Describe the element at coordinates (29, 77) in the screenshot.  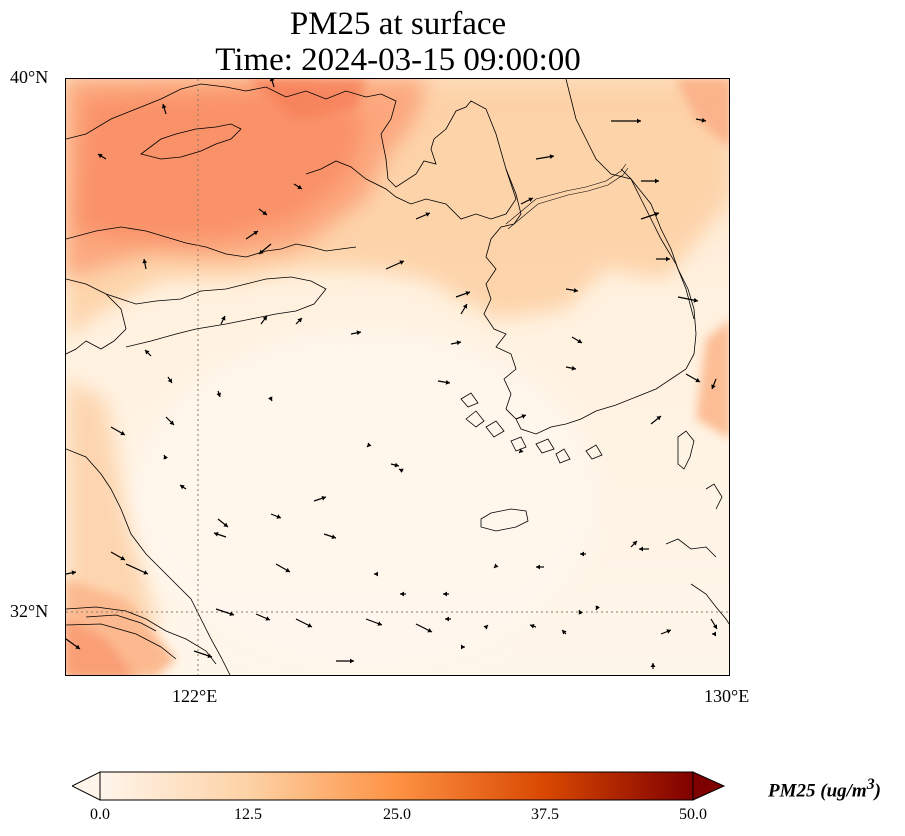
I see `lat-label-40n: 40°N` at that location.